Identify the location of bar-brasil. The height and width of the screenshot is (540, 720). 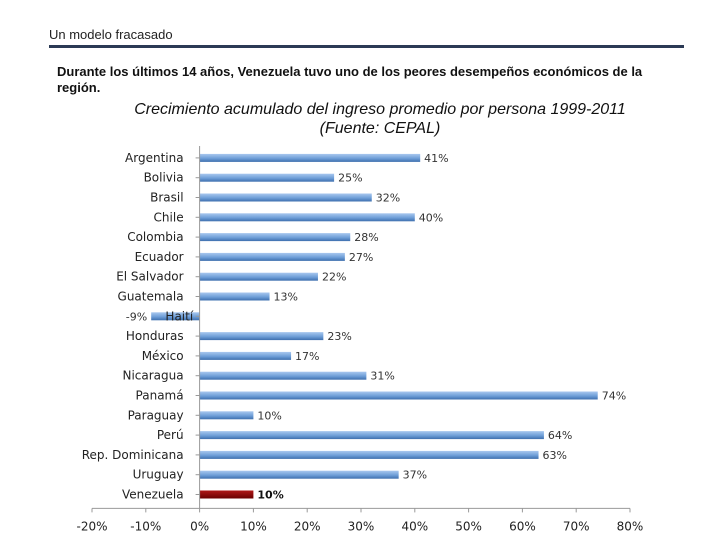
(285, 197).